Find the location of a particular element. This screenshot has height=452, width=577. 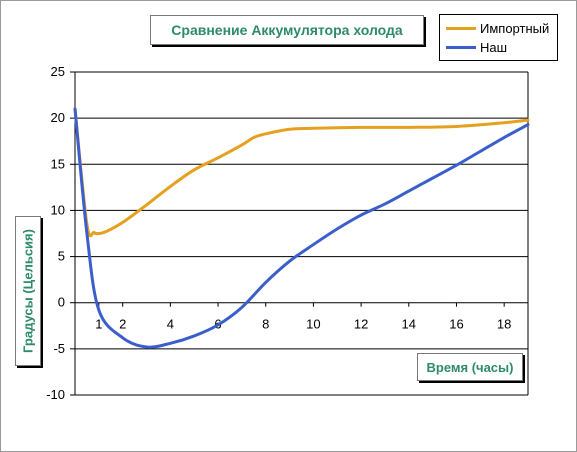

legend-swatch-ours is located at coordinates (461, 47).